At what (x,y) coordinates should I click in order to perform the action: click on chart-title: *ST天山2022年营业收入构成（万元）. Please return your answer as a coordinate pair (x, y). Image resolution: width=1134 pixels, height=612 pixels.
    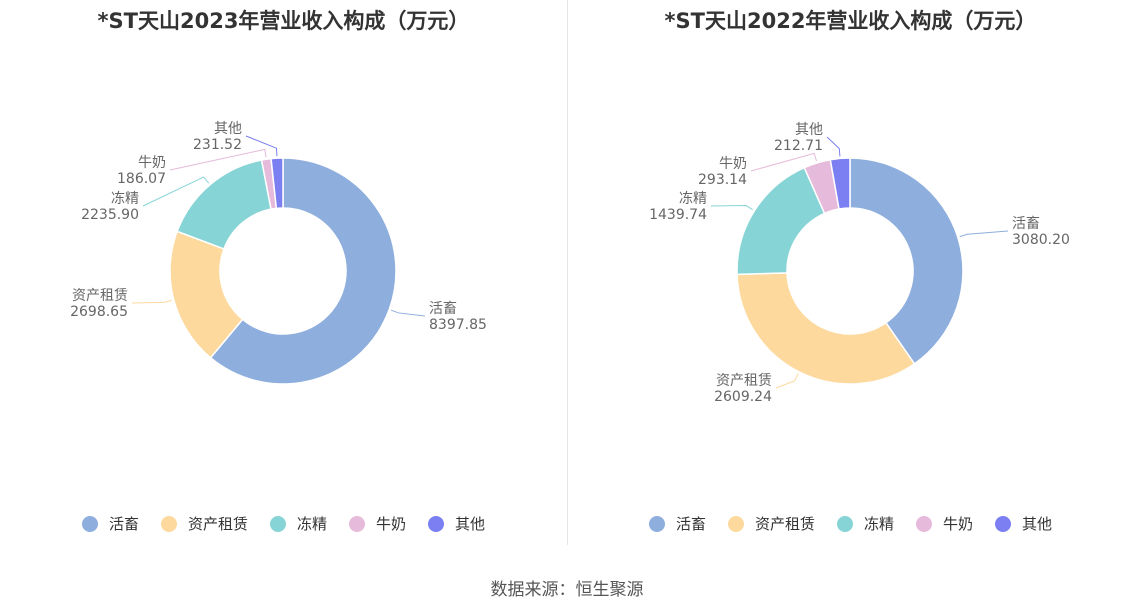
    Looking at the image, I should click on (850, 21).